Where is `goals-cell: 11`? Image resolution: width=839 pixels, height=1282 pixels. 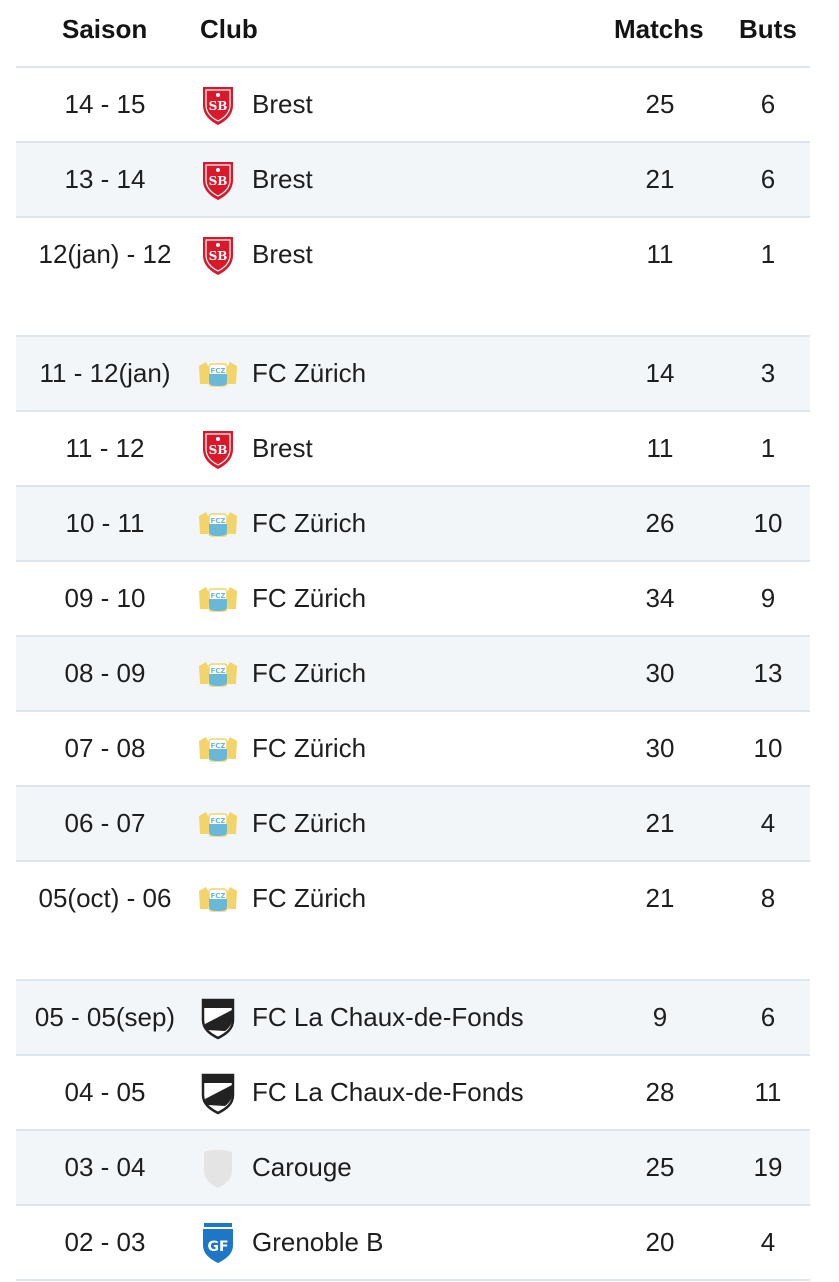 goals-cell: 11 is located at coordinates (768, 1092).